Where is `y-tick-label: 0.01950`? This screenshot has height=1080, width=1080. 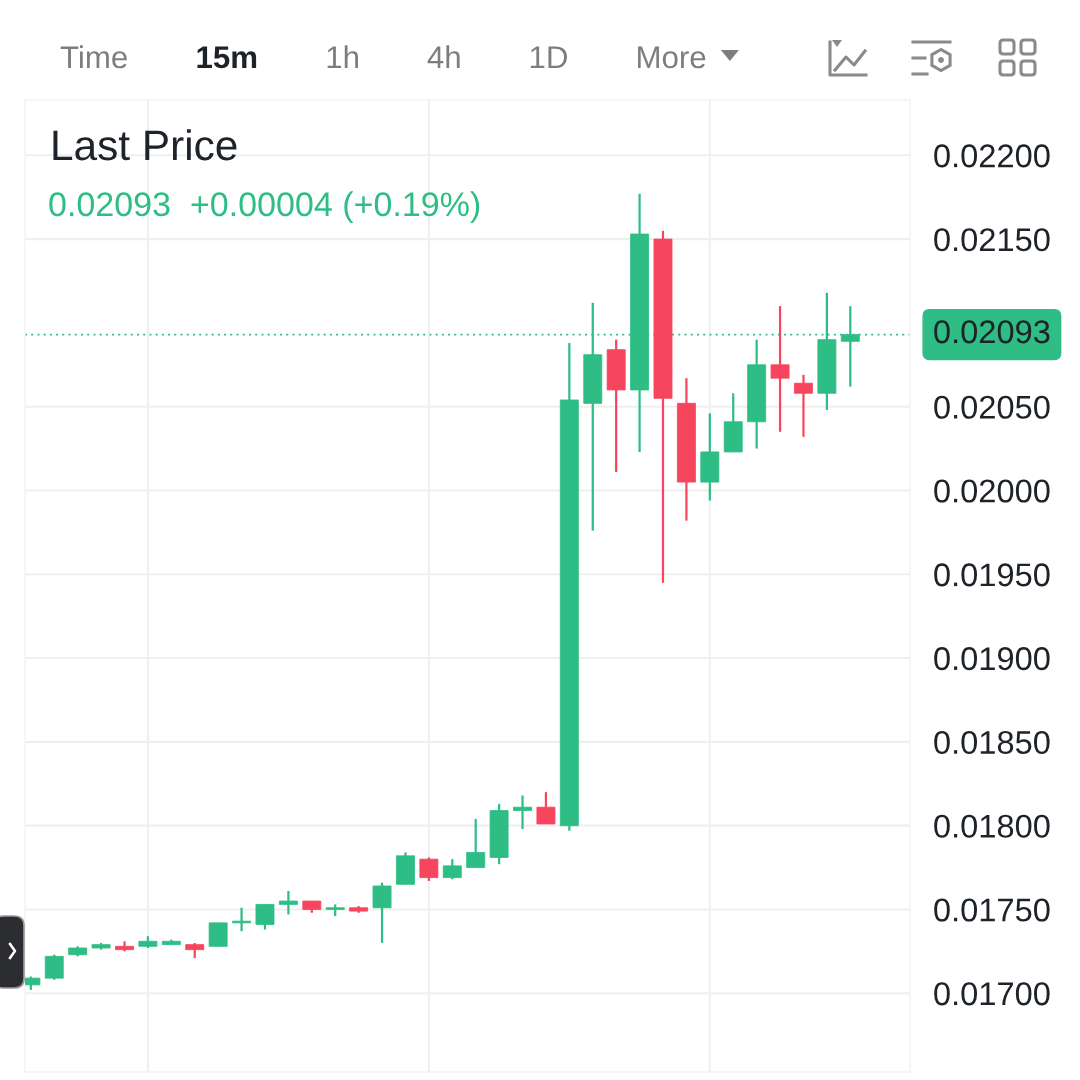 y-tick-label: 0.01950 is located at coordinates (992, 575).